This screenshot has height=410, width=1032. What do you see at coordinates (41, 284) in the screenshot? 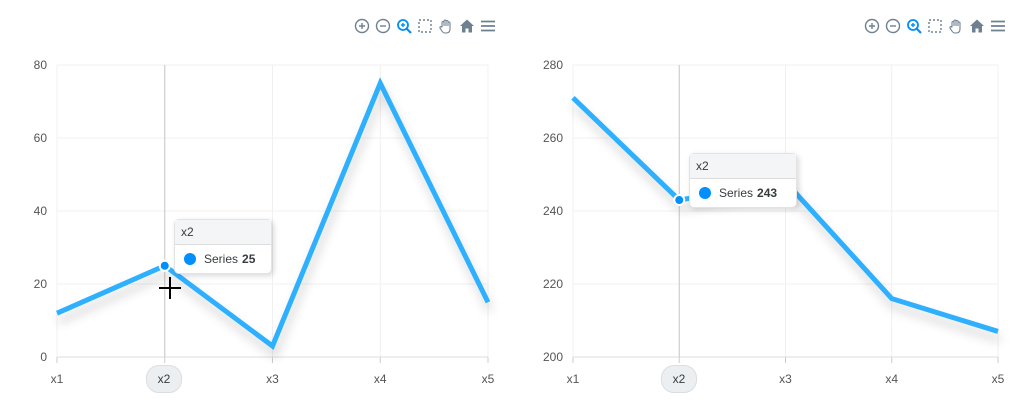
I see `y-tick-label: 20` at bounding box center [41, 284].